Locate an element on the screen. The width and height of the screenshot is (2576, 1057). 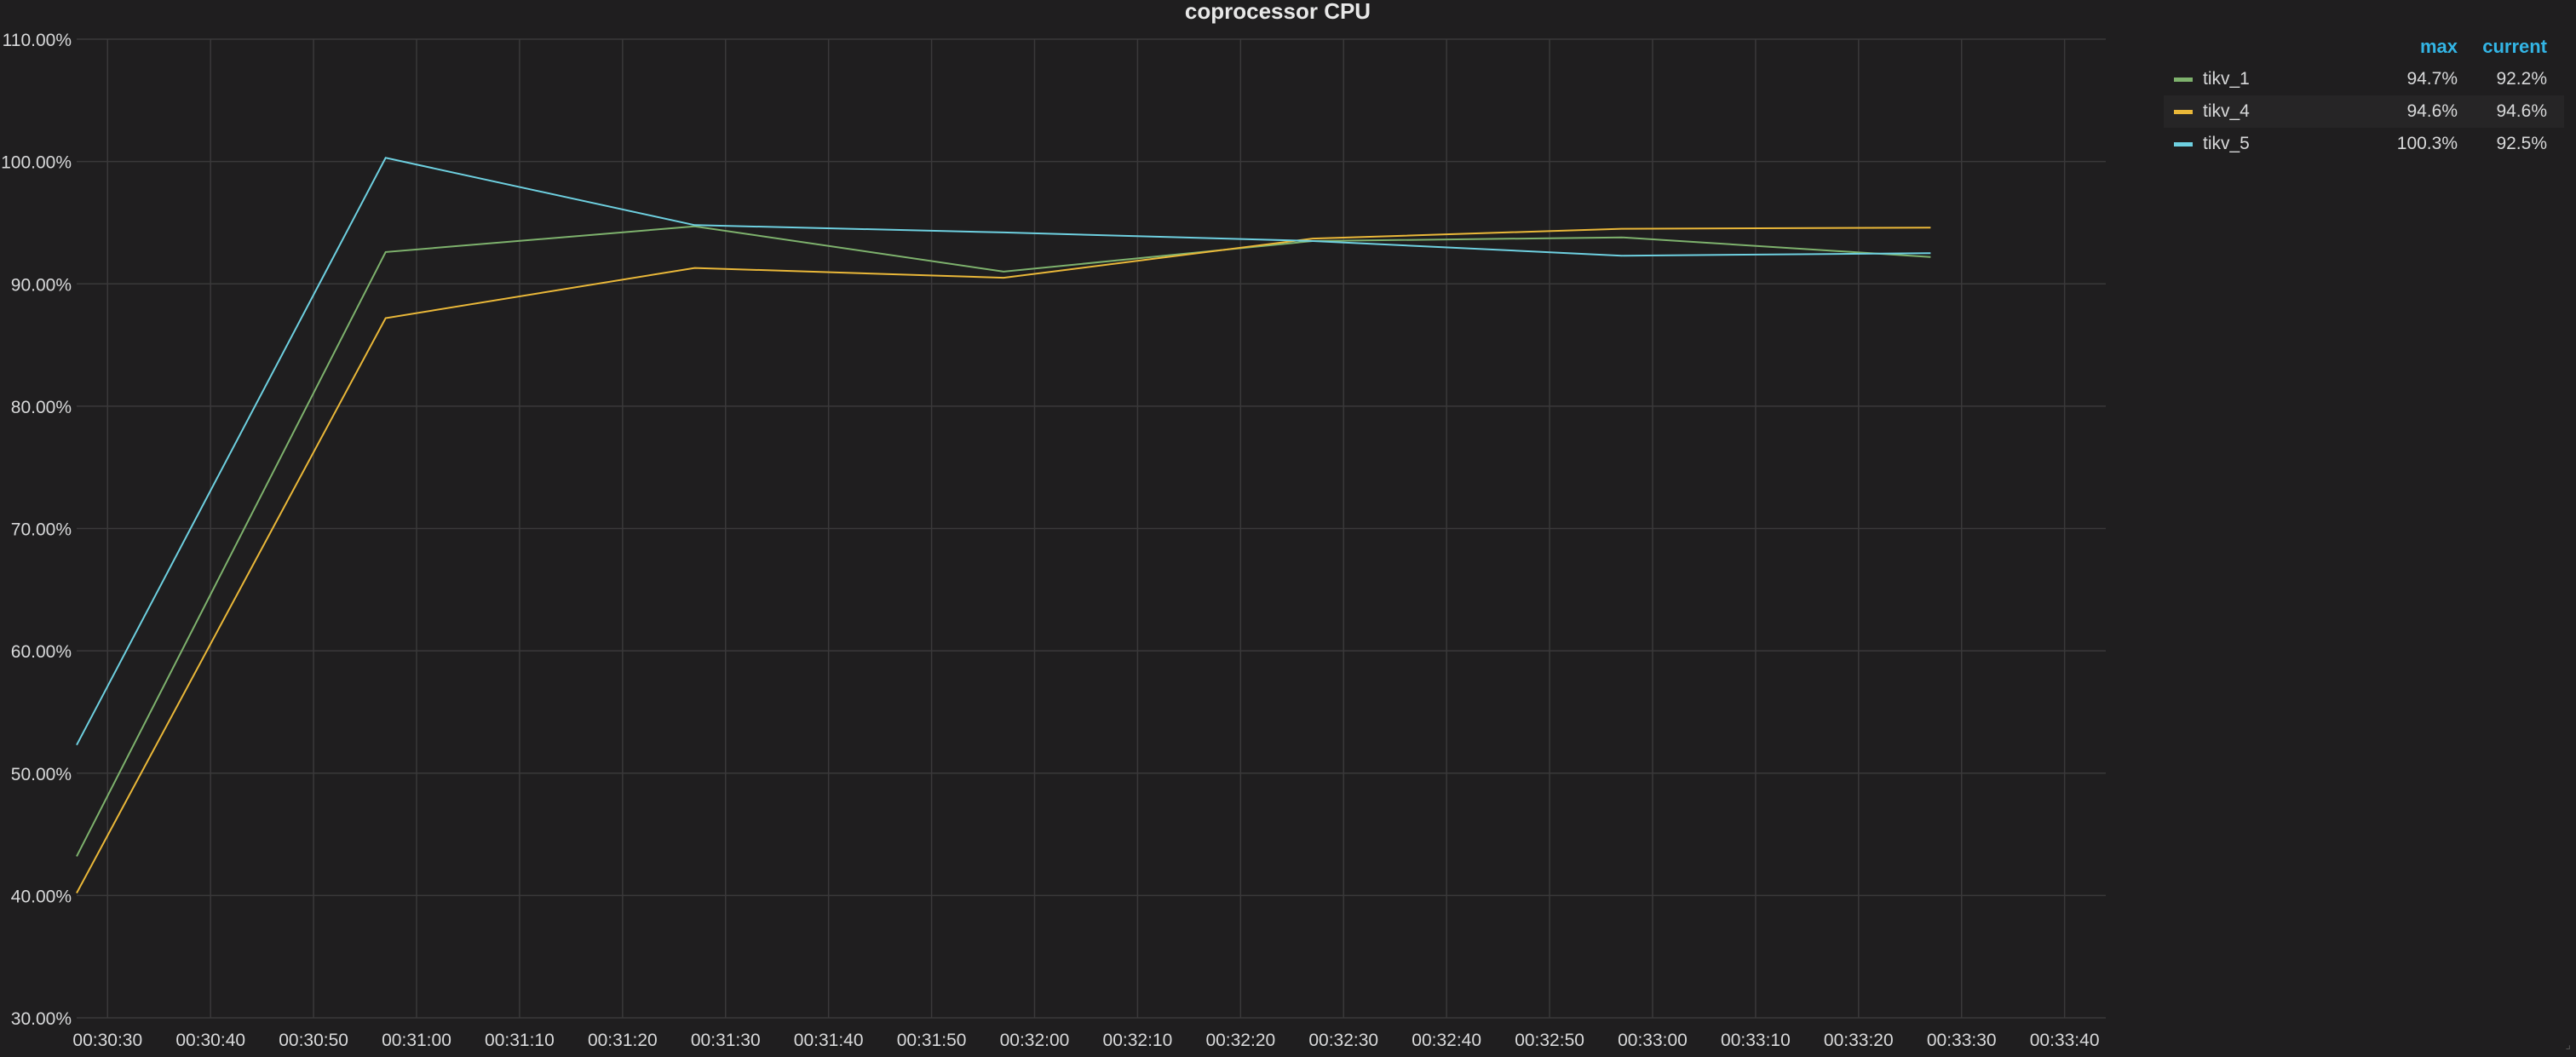
legend-current-value: 92.2% is located at coordinates (2521, 79).